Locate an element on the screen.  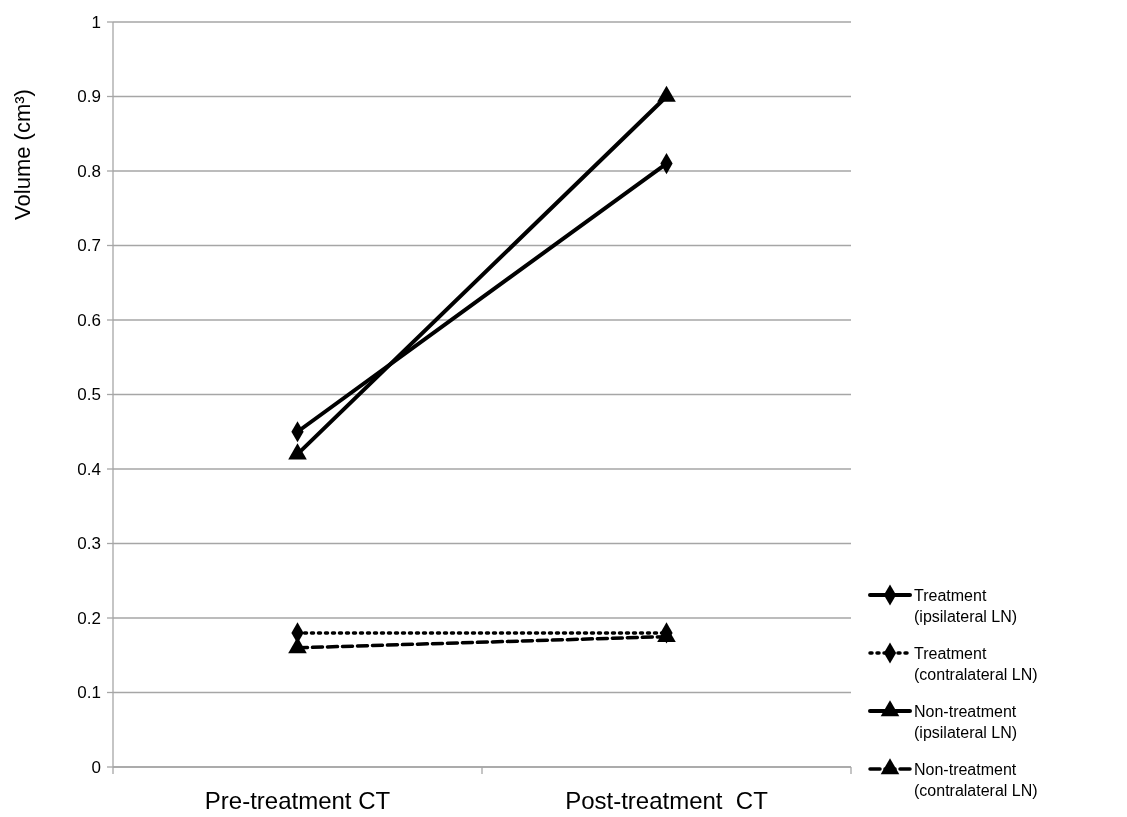
y-tick-label: 0.4 is located at coordinates (89, 469).